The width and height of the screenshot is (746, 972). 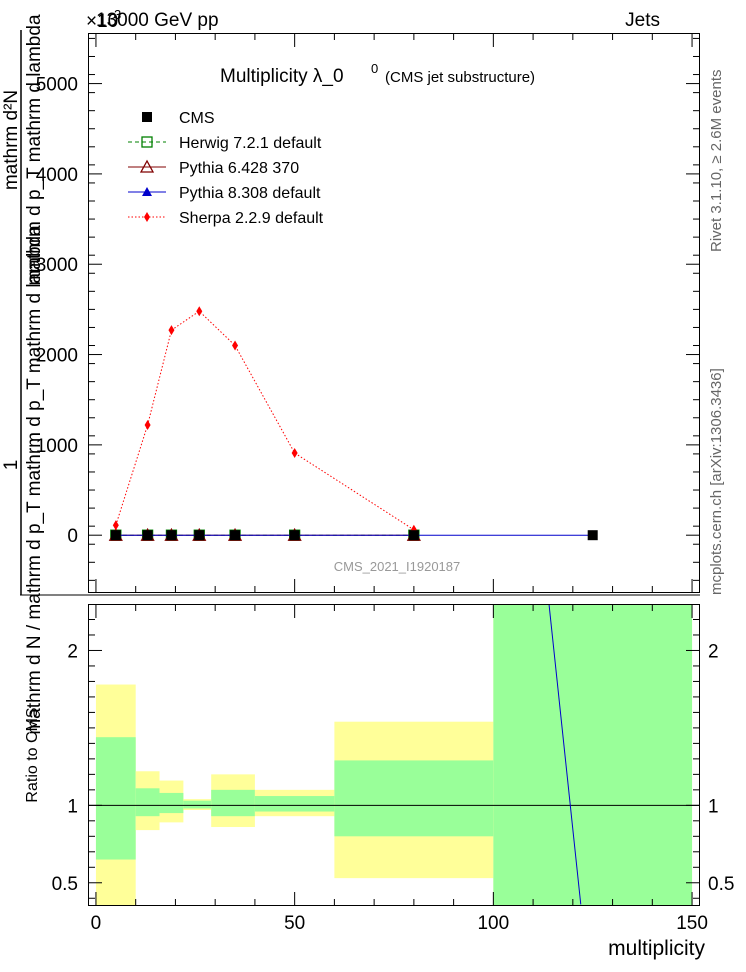 I want to click on y-tick-label: 2000, so click(x=57, y=356).